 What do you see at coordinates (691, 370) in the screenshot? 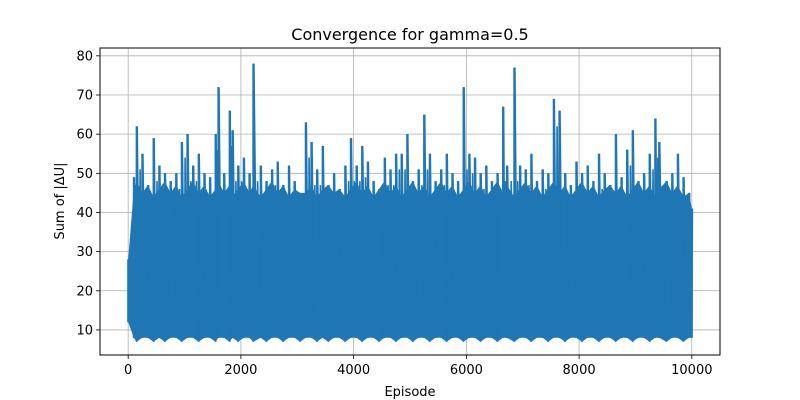
I see `x-tick-label: 10000` at bounding box center [691, 370].